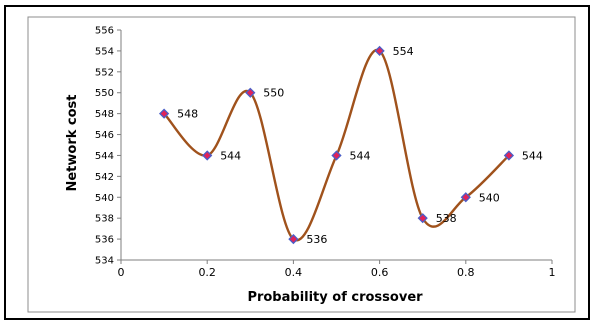  What do you see at coordinates (104, 261) in the screenshot?
I see `y-tick-label: 534` at bounding box center [104, 261].